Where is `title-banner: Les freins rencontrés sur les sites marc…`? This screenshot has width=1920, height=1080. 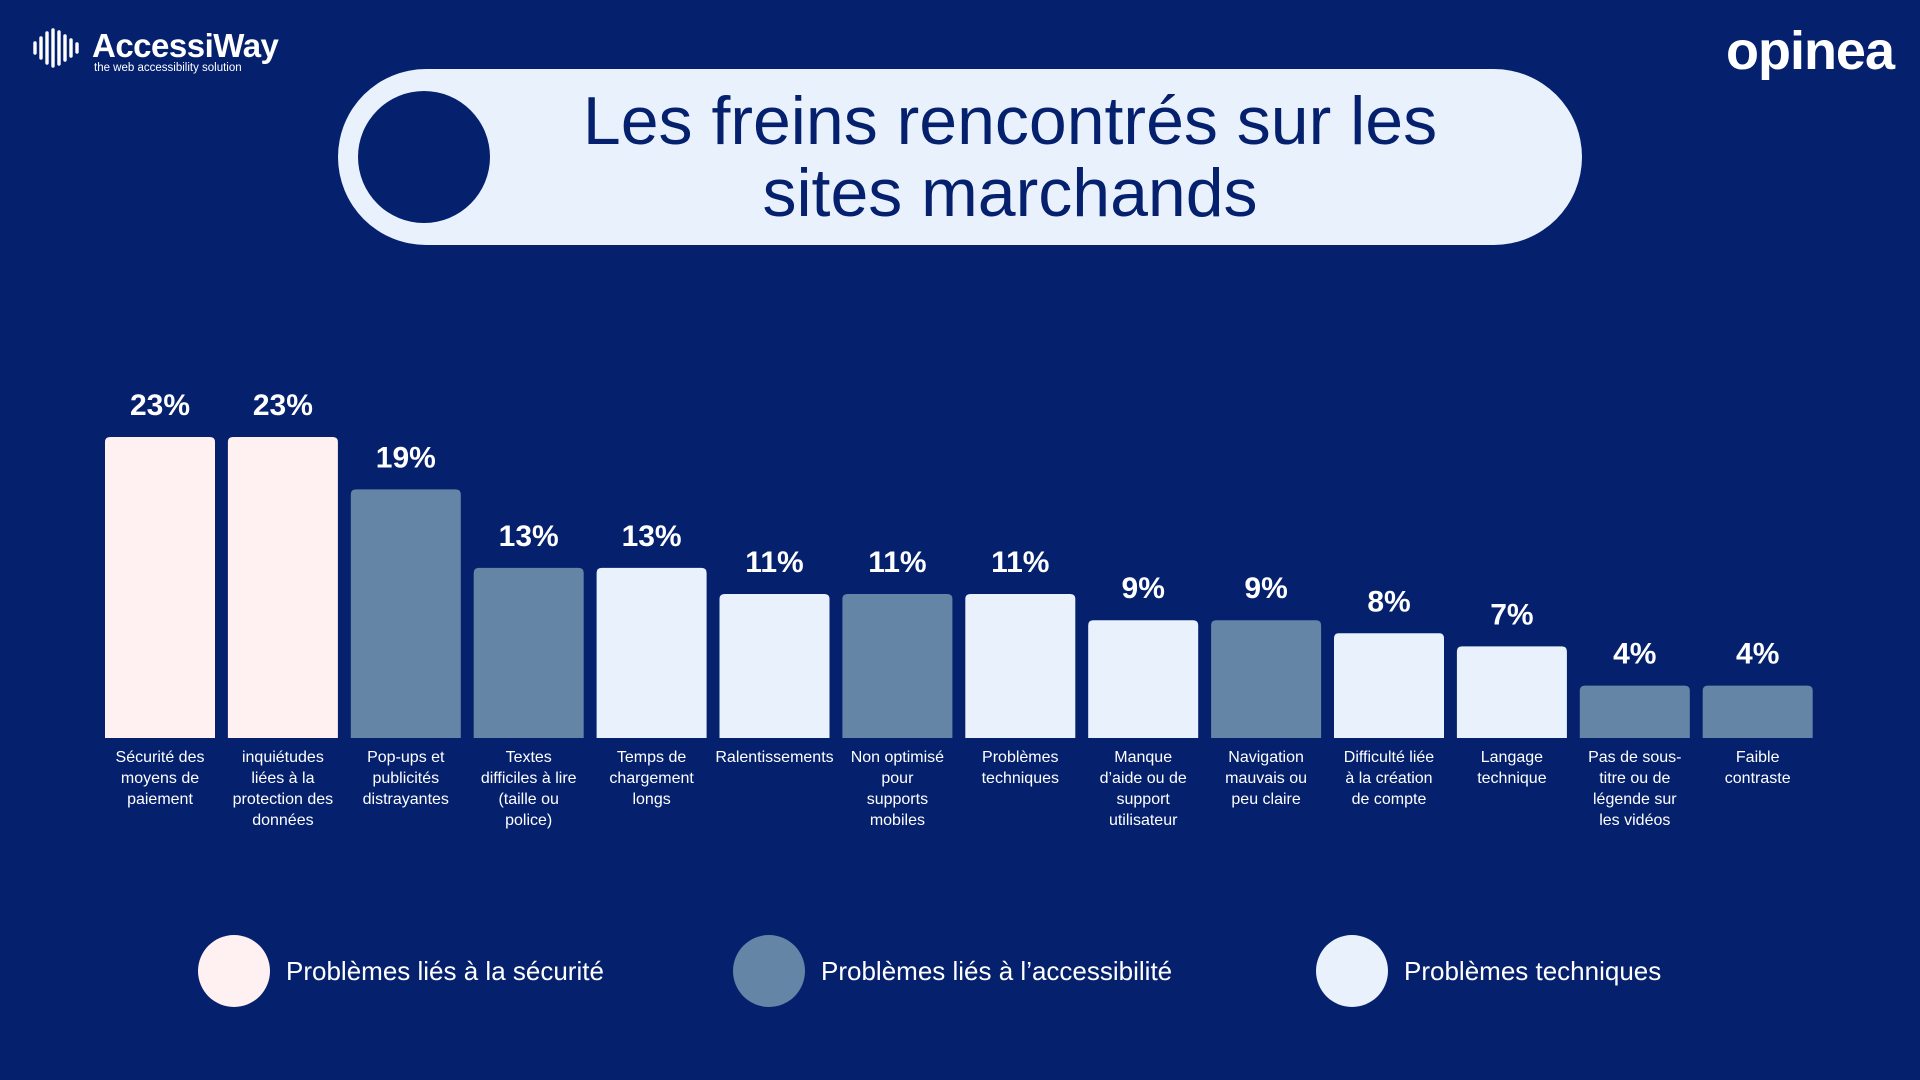 title-banner: Les freins rencontrés sur les sites marc… is located at coordinates (960, 157).